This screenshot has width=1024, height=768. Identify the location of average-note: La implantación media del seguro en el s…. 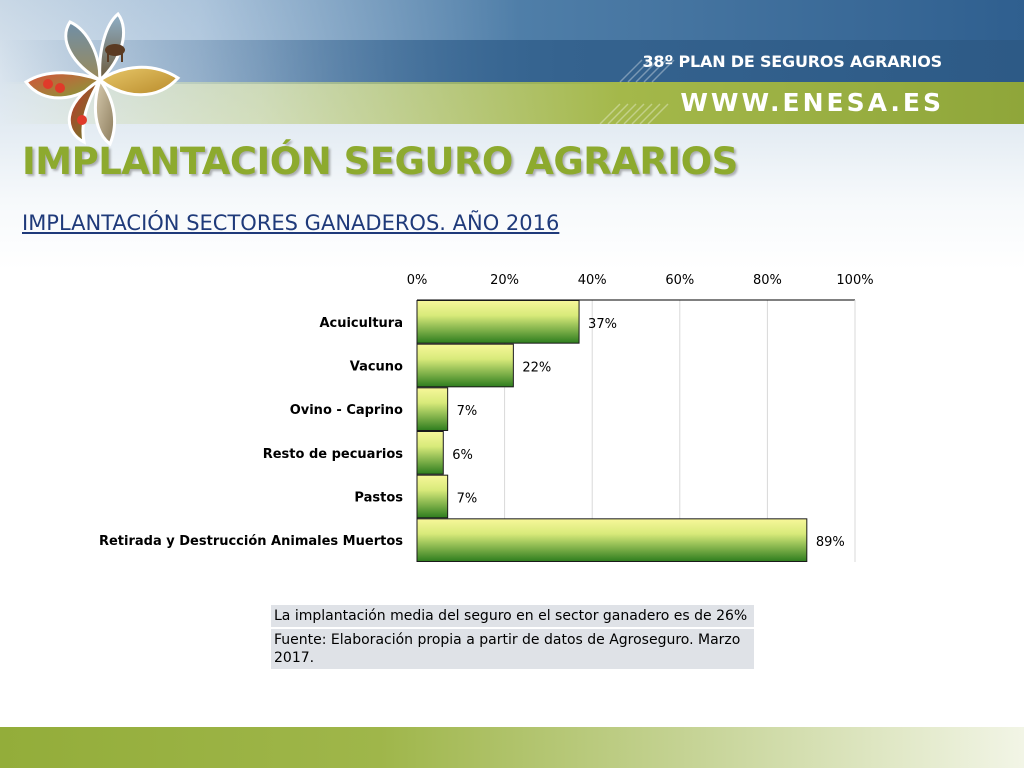
(512, 616).